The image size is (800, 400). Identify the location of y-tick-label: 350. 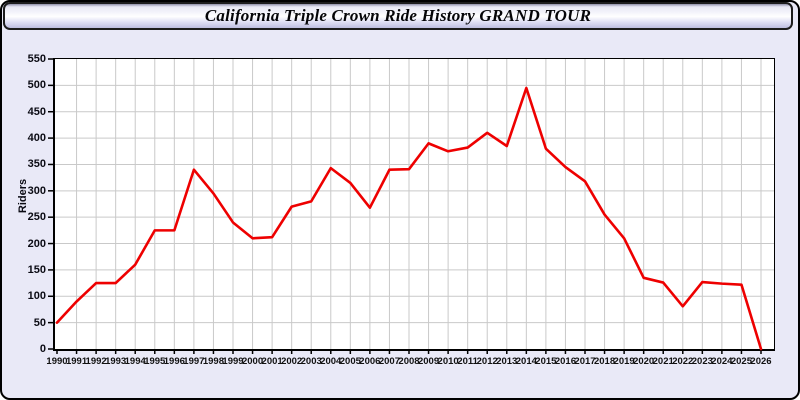
(36, 164).